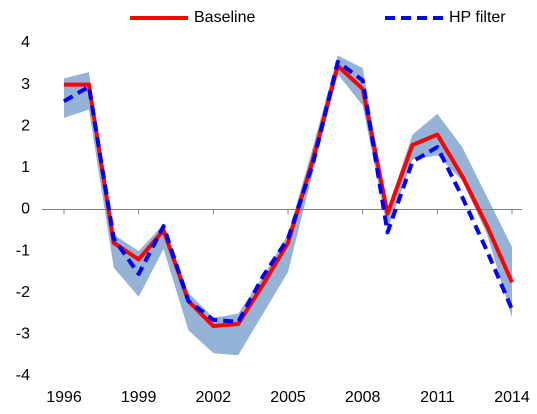 The height and width of the screenshot is (414, 537). I want to click on legend-label: Baseline, so click(224, 17).